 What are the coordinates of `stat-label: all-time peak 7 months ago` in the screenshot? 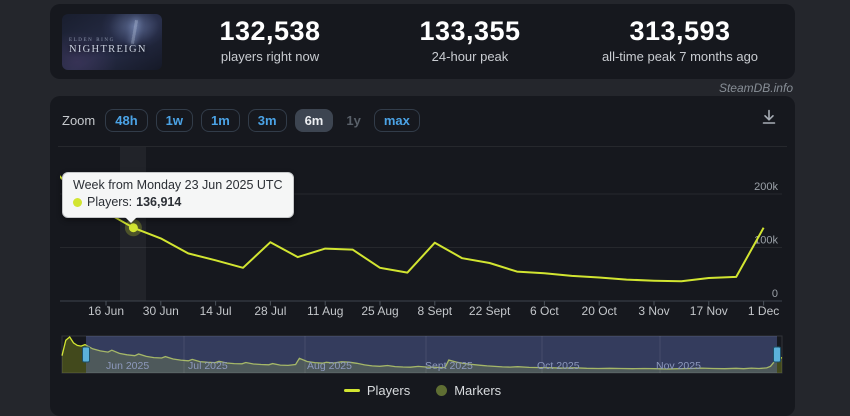 It's located at (680, 57).